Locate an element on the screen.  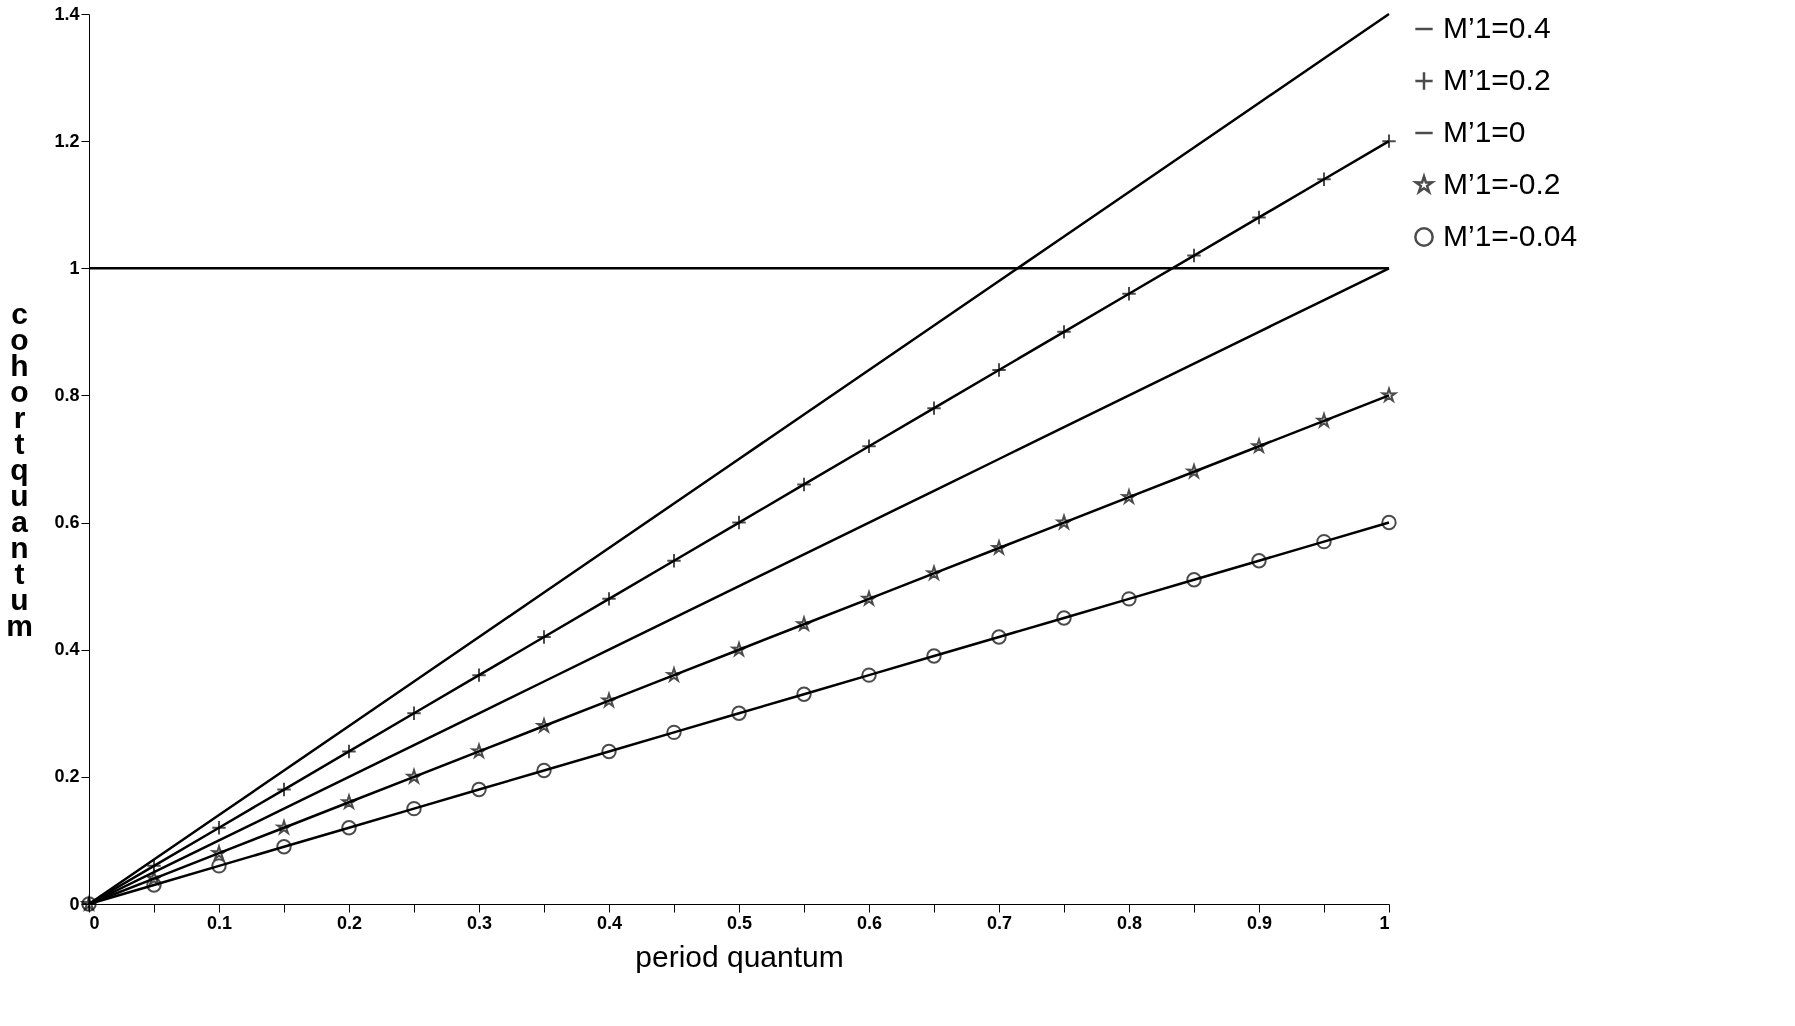
y-tick-label: 0 is located at coordinates (74, 903).